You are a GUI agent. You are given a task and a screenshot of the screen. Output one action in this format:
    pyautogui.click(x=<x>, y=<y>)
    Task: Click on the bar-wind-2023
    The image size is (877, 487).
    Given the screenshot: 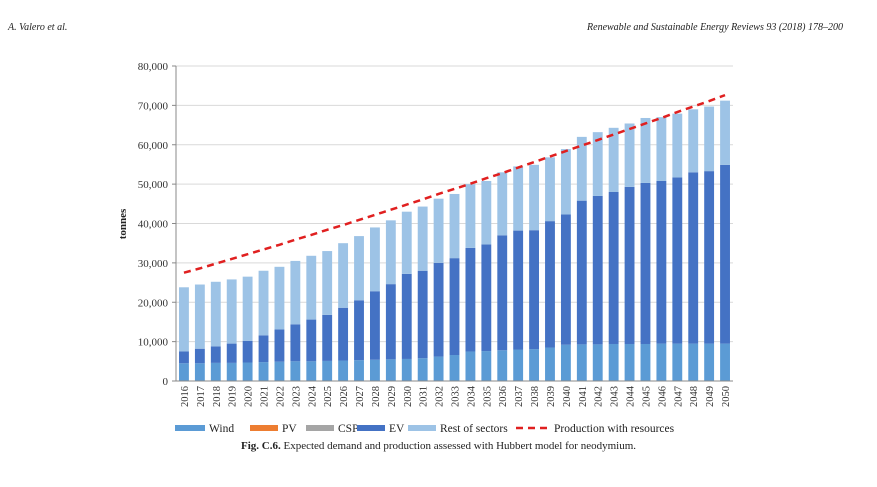 What is the action you would take?
    pyautogui.click(x=295, y=371)
    